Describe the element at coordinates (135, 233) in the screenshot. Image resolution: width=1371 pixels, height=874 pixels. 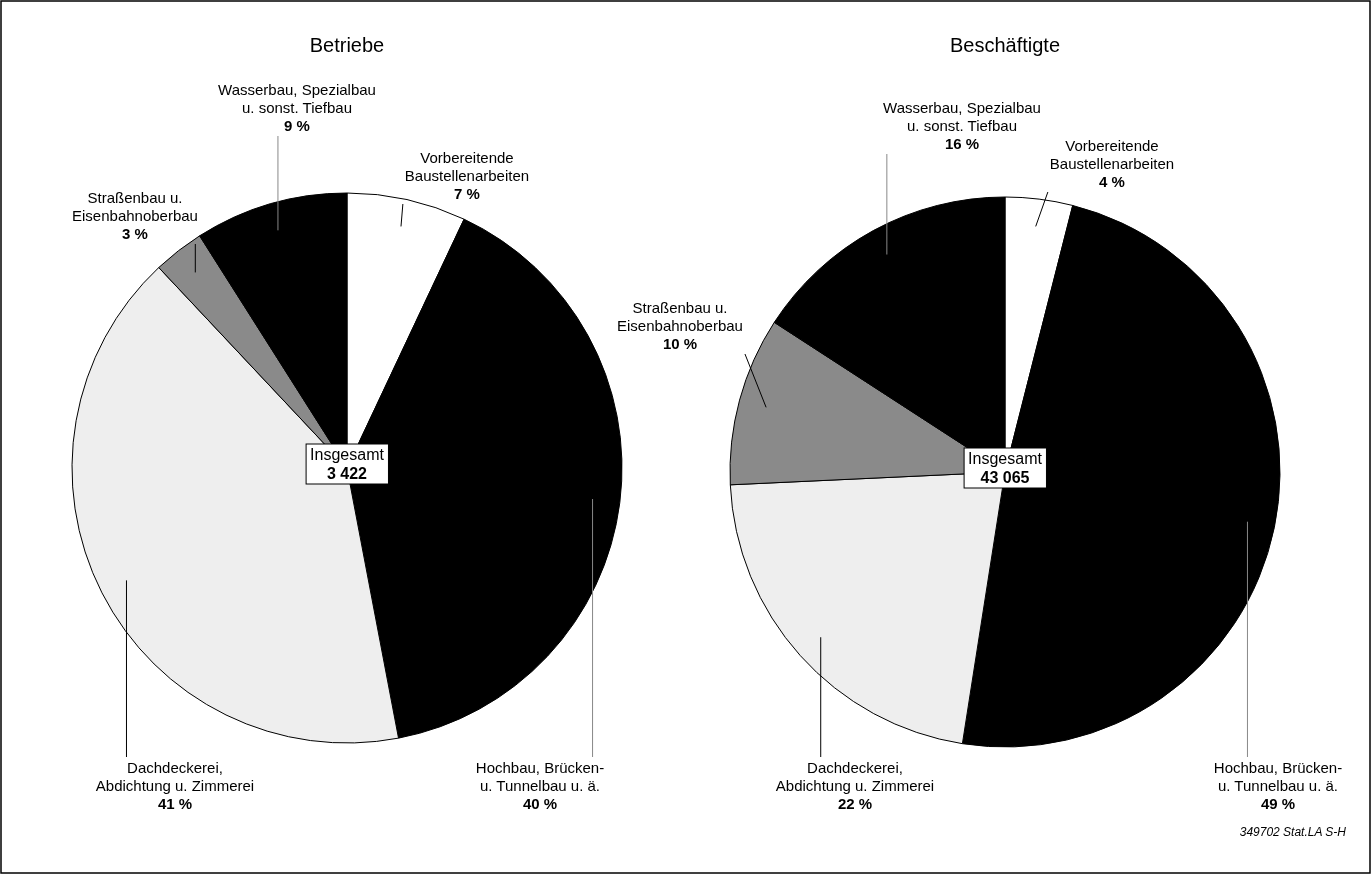
I see `data-label: 3 %` at that location.